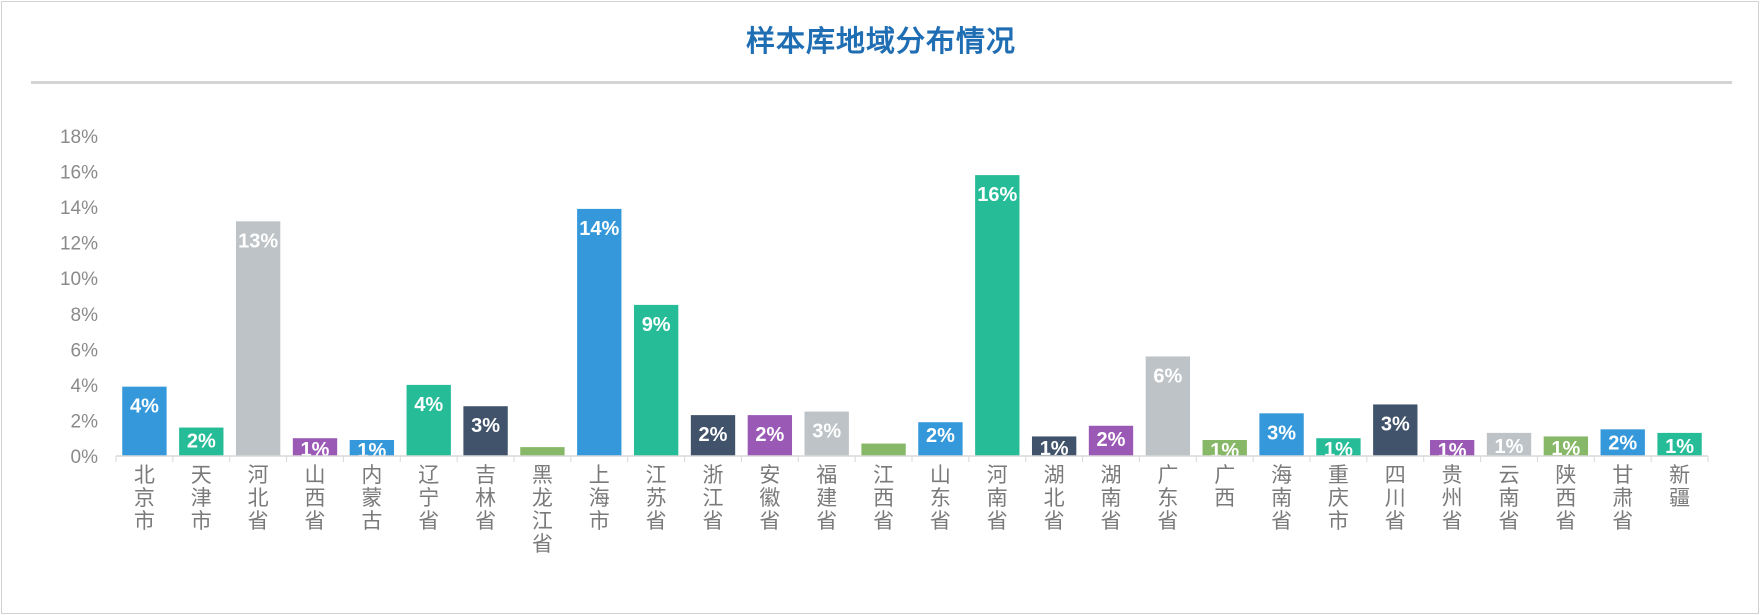  I want to click on x-tick-label: 浙江省, so click(713, 498).